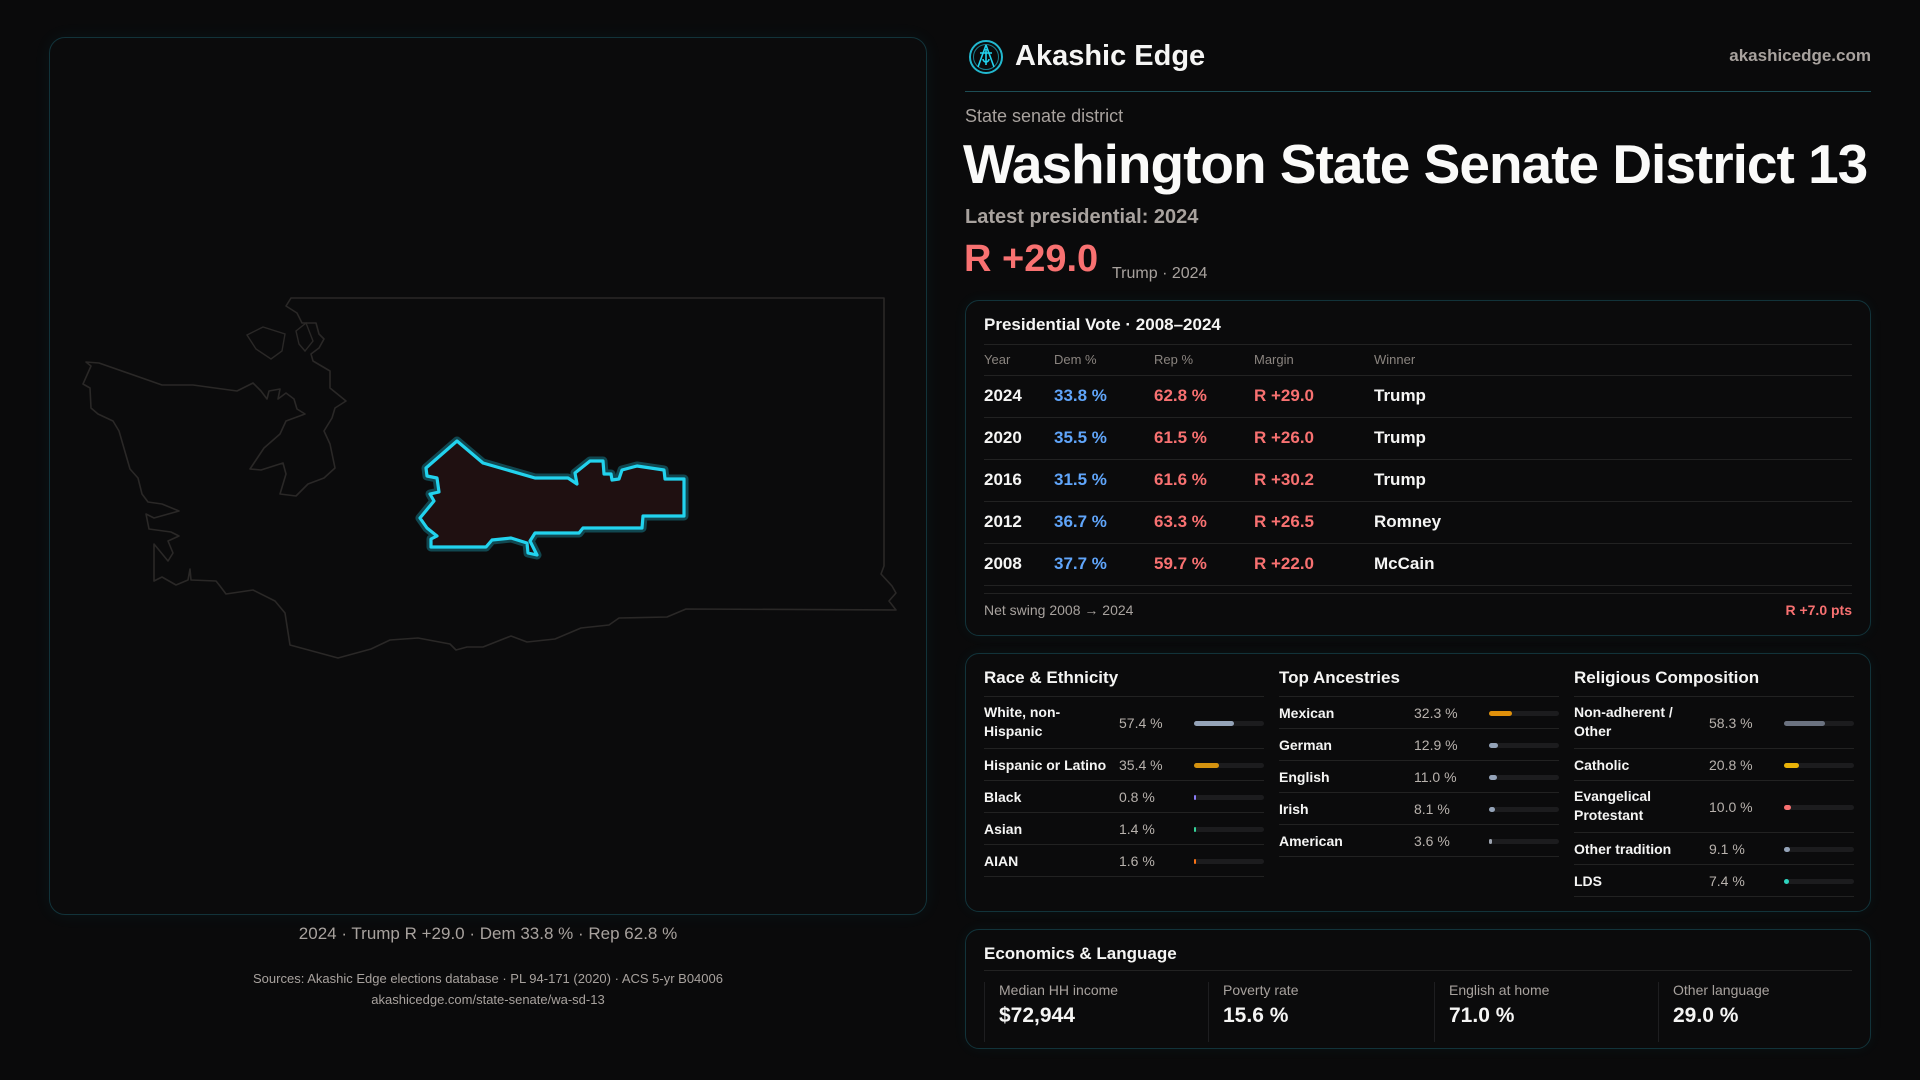  I want to click on page-url: akashicedge.com/state-senate/wa-sd-13, so click(488, 999).